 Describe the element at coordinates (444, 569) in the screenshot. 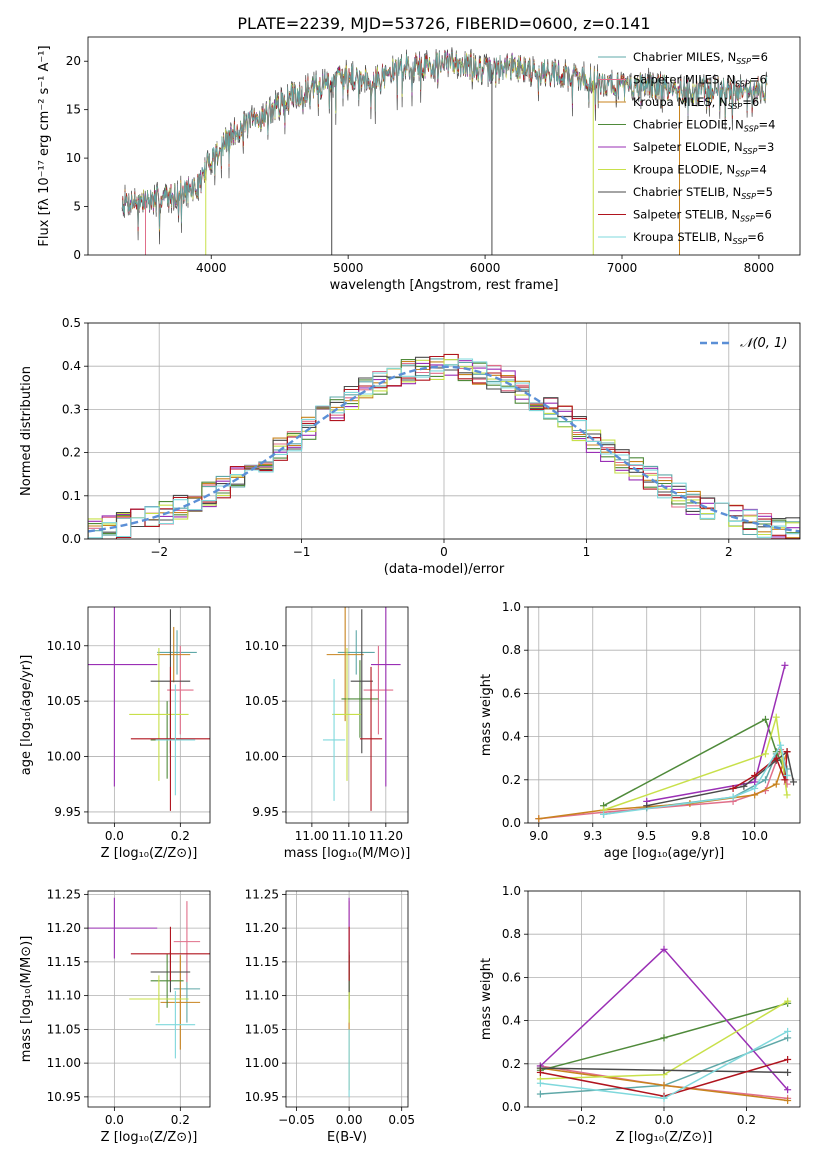

I see `x-axis-label: (data-model)/error` at that location.